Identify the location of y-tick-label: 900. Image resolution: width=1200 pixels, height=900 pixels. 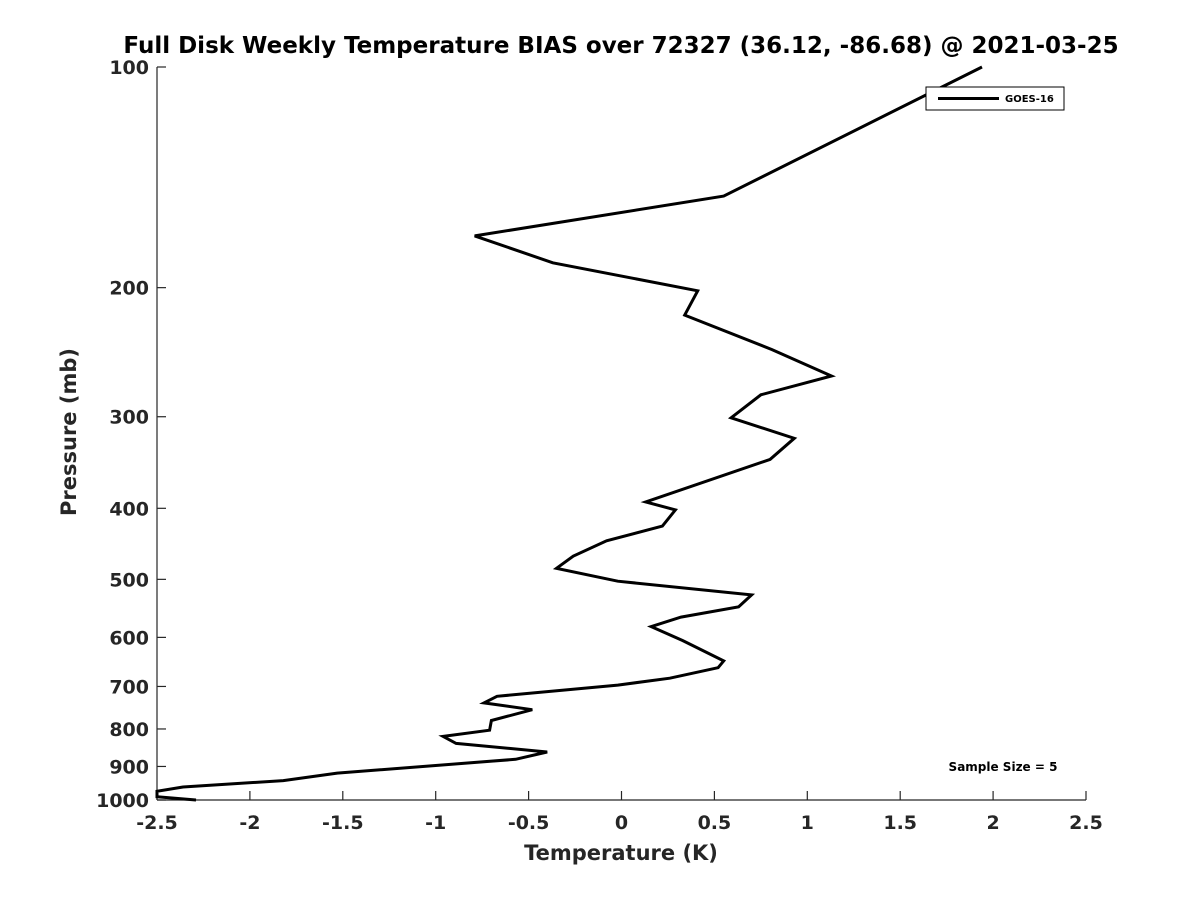
(129, 767).